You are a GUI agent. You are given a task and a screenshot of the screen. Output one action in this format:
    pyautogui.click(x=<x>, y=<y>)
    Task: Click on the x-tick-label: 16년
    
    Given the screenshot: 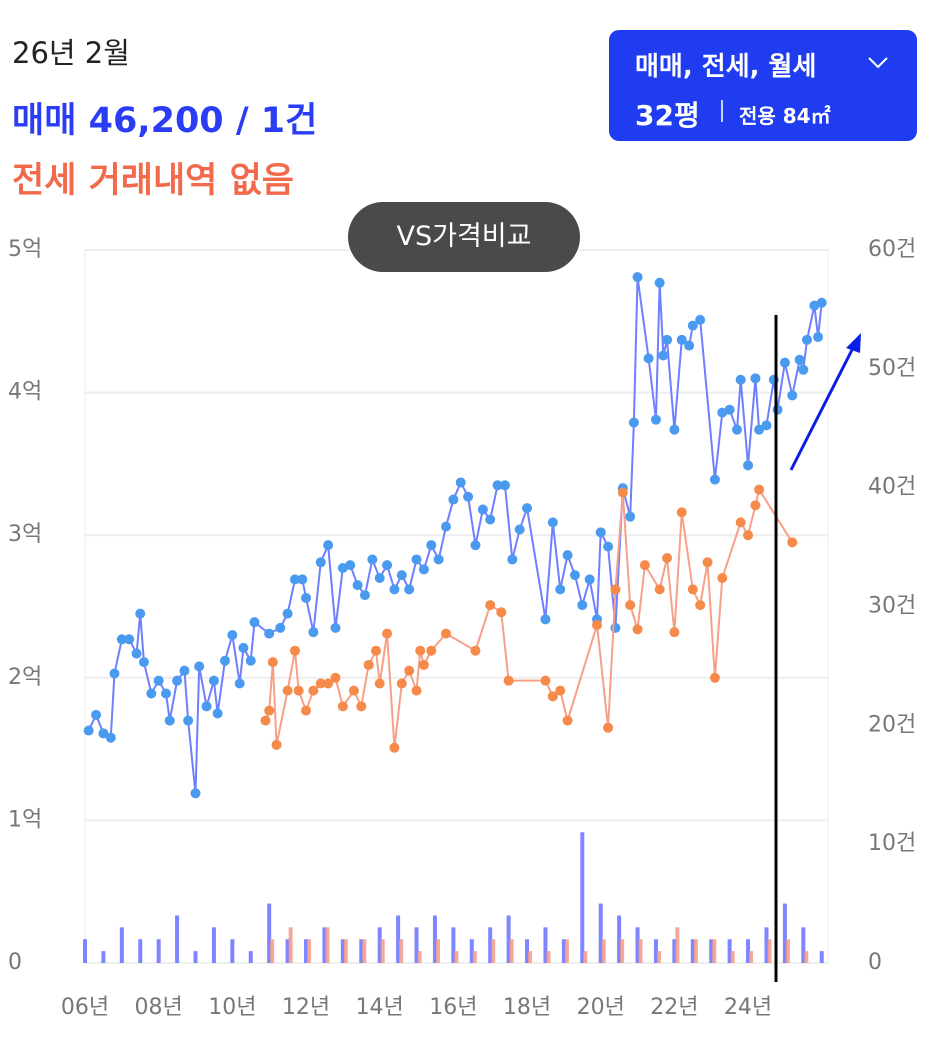 What is the action you would take?
    pyautogui.click(x=453, y=1007)
    